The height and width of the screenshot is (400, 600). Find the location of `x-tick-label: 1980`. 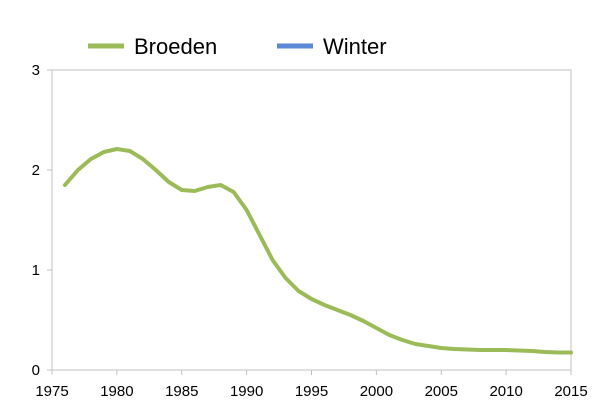

x-tick-label: 1980 is located at coordinates (116, 391).